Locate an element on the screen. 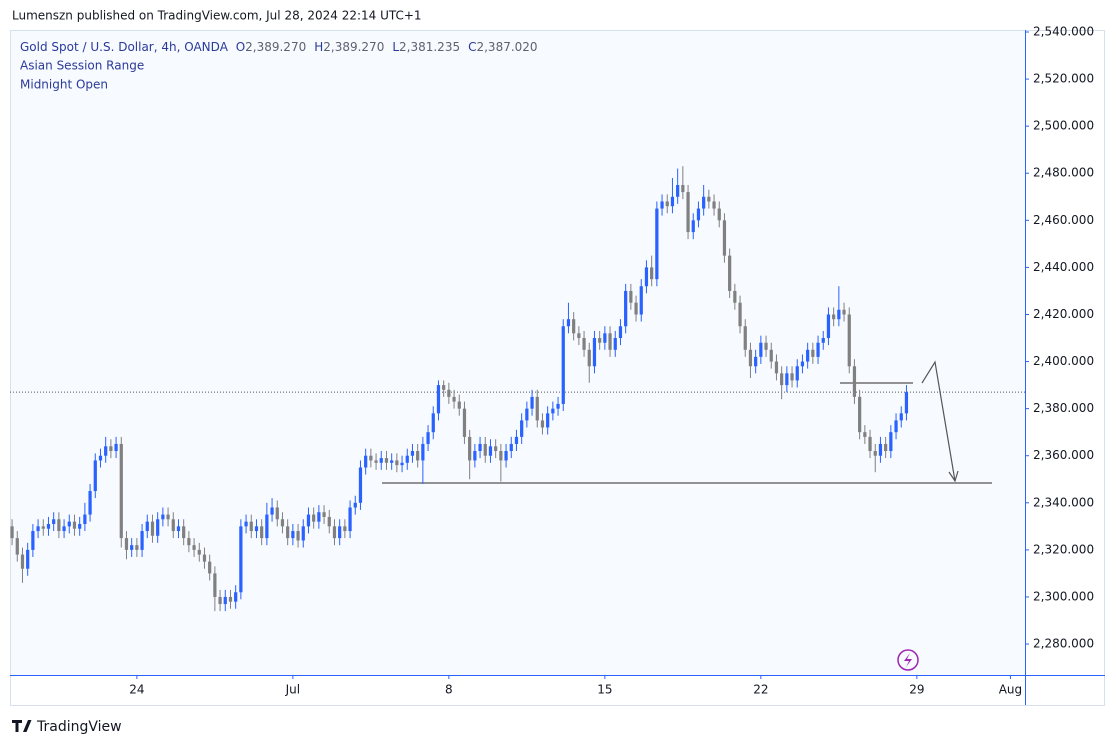 The height and width of the screenshot is (746, 1116). indicator: Midnight Open is located at coordinates (64, 85).